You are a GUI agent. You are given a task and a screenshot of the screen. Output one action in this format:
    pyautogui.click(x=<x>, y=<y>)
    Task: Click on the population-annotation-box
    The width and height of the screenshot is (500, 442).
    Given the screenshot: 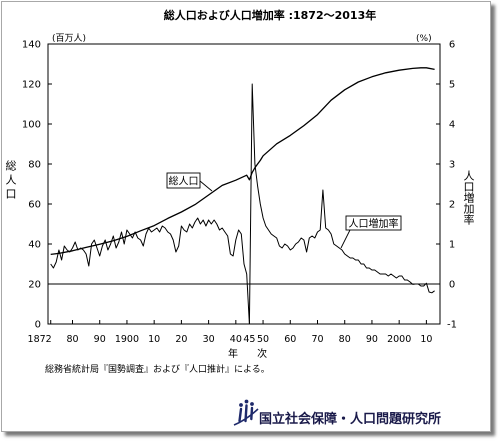 What is the action you would take?
    pyautogui.click(x=183, y=180)
    